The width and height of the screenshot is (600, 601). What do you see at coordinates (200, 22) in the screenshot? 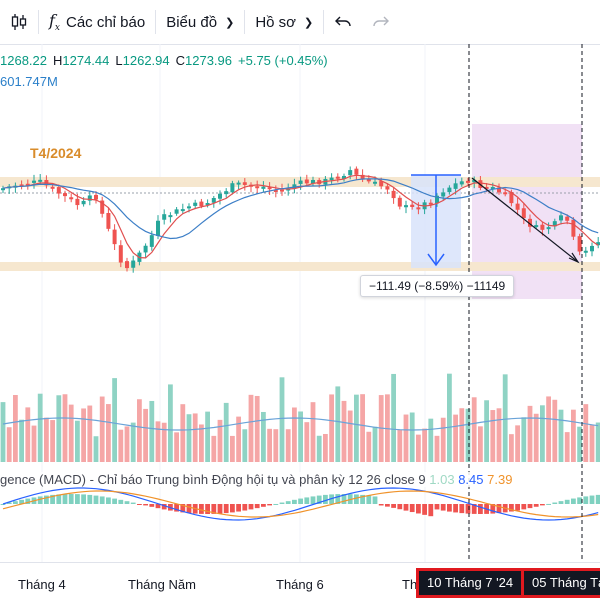
I see `chart-type-button: Biểu đồ ❯` at bounding box center [200, 22].